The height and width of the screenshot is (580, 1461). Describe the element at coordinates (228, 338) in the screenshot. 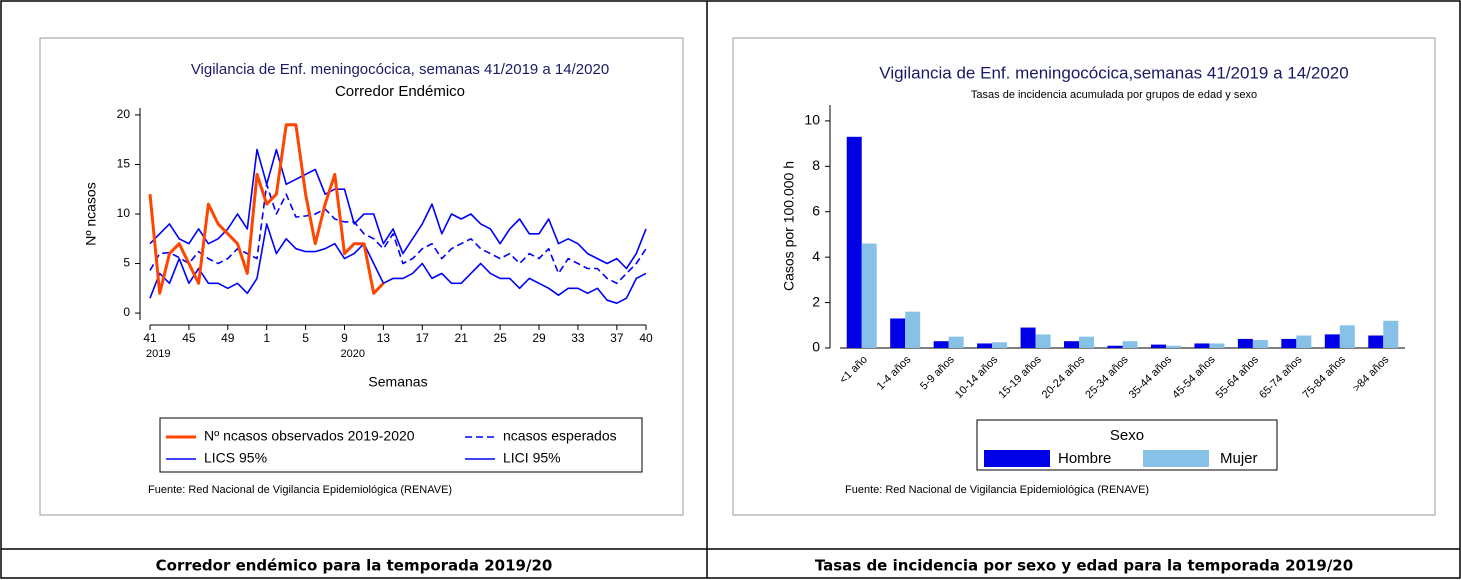

I see `x-tick-label: 49` at that location.